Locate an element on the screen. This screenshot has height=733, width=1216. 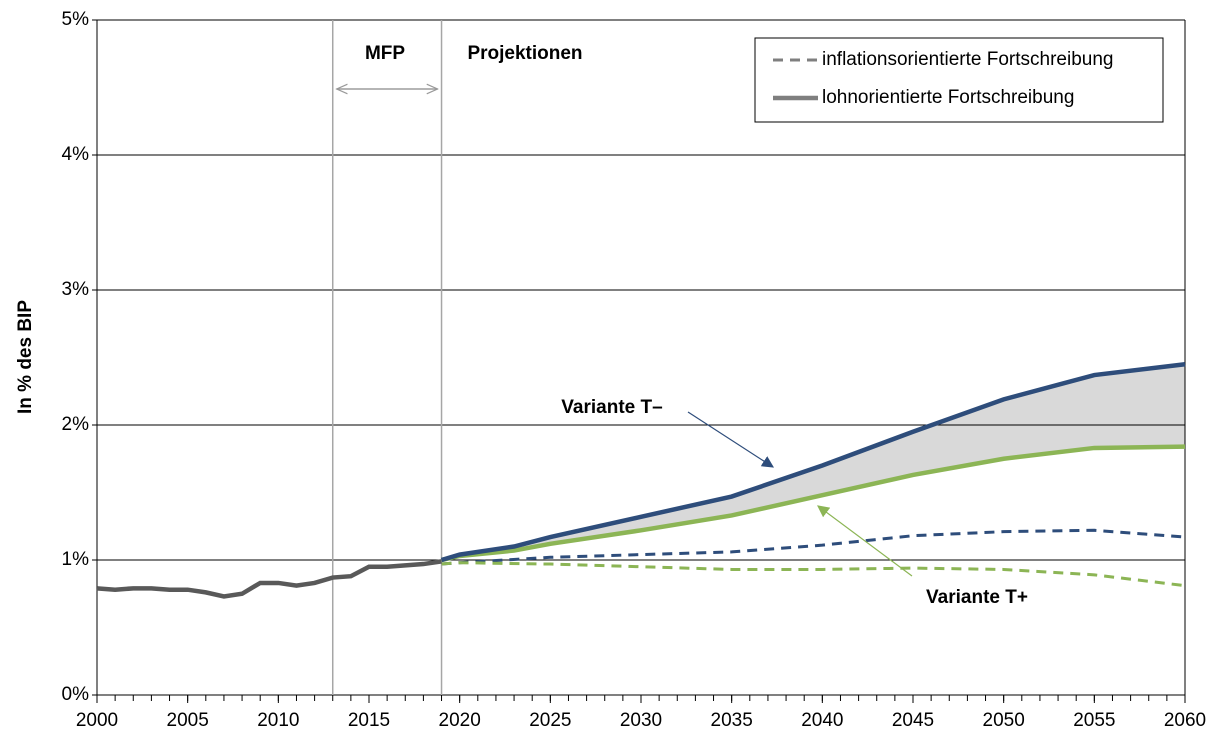
legend-box is located at coordinates (959, 80).